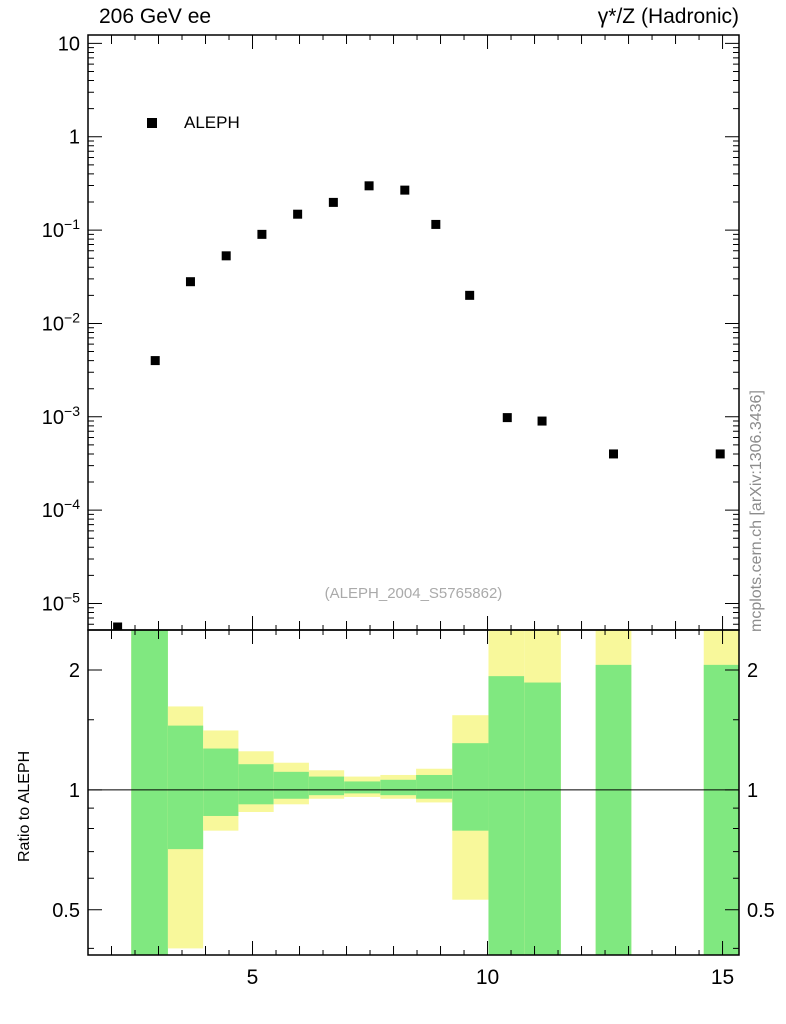 The image size is (786, 1024). Describe the element at coordinates (152, 123) in the screenshot. I see `legend-marker-square-icon` at that location.